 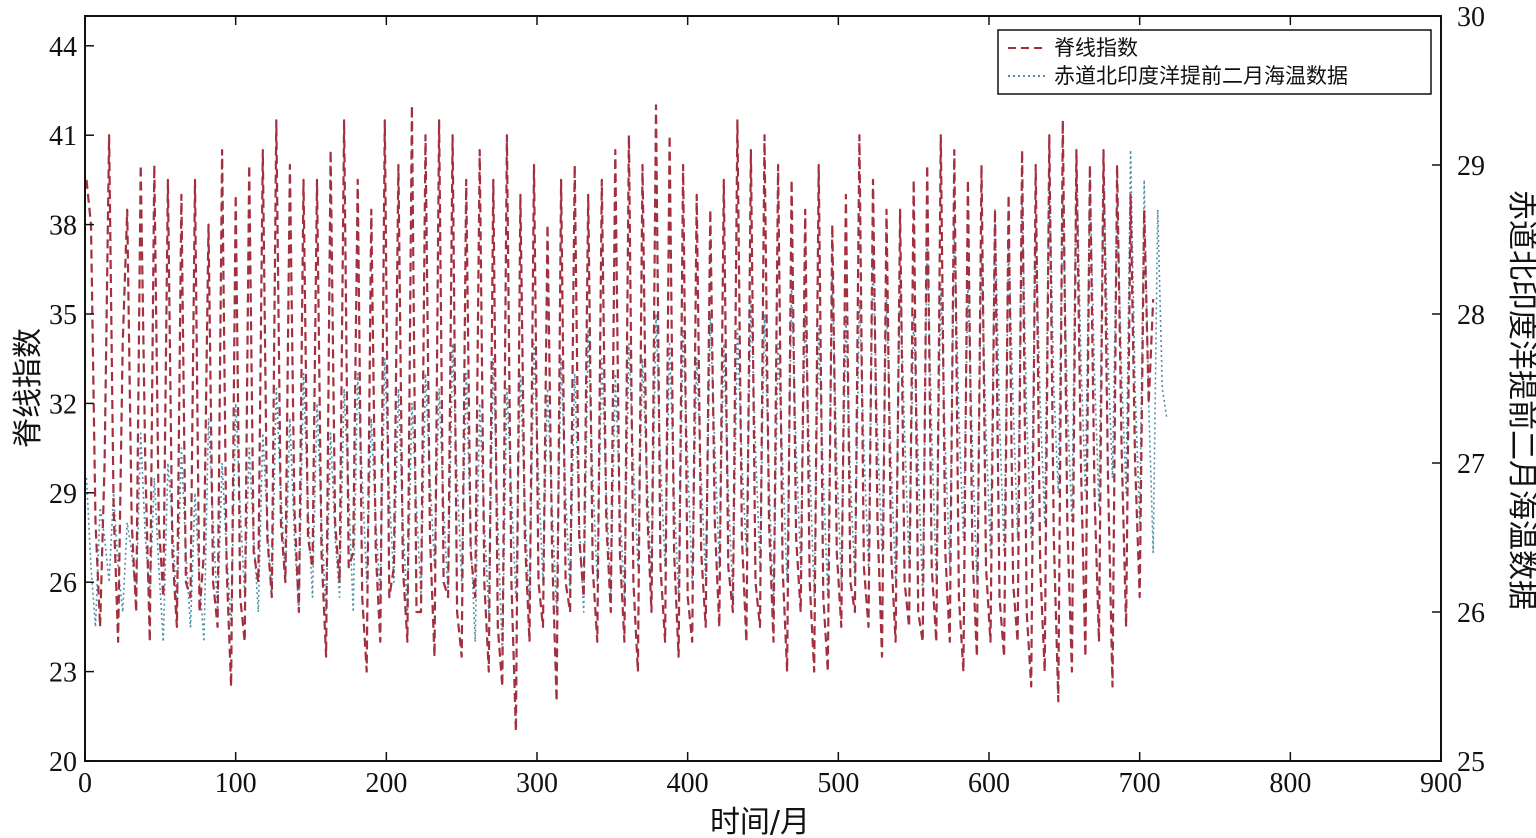 What do you see at coordinates (63, 136) in the screenshot?
I see `y-left-tick-label: 41` at bounding box center [63, 136].